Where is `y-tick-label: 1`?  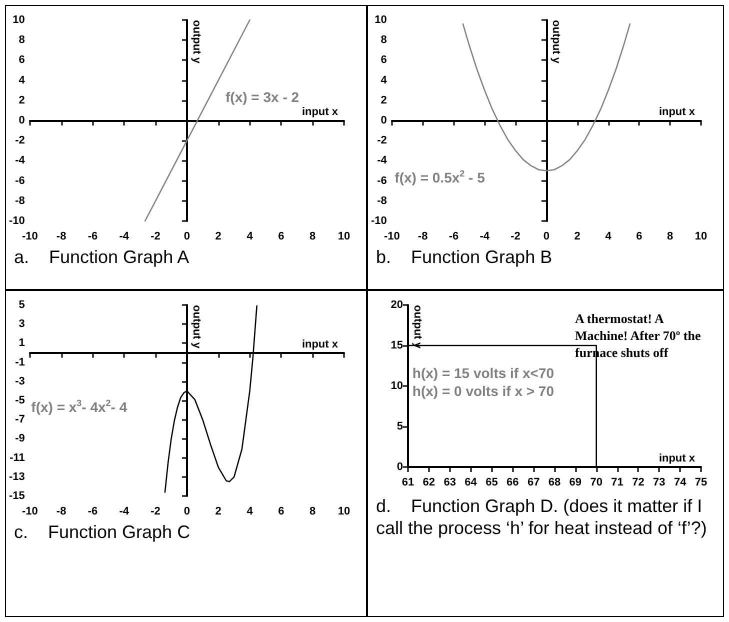
y-tick-label: 1 is located at coordinates (21, 343).